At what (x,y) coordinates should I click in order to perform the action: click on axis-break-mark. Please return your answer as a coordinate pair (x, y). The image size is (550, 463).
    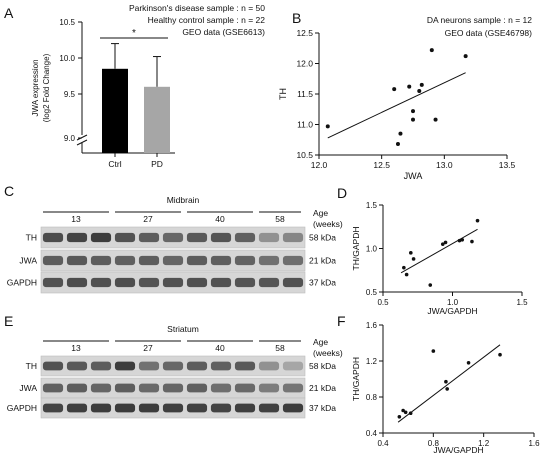
    Looking at the image, I should click on (82, 142).